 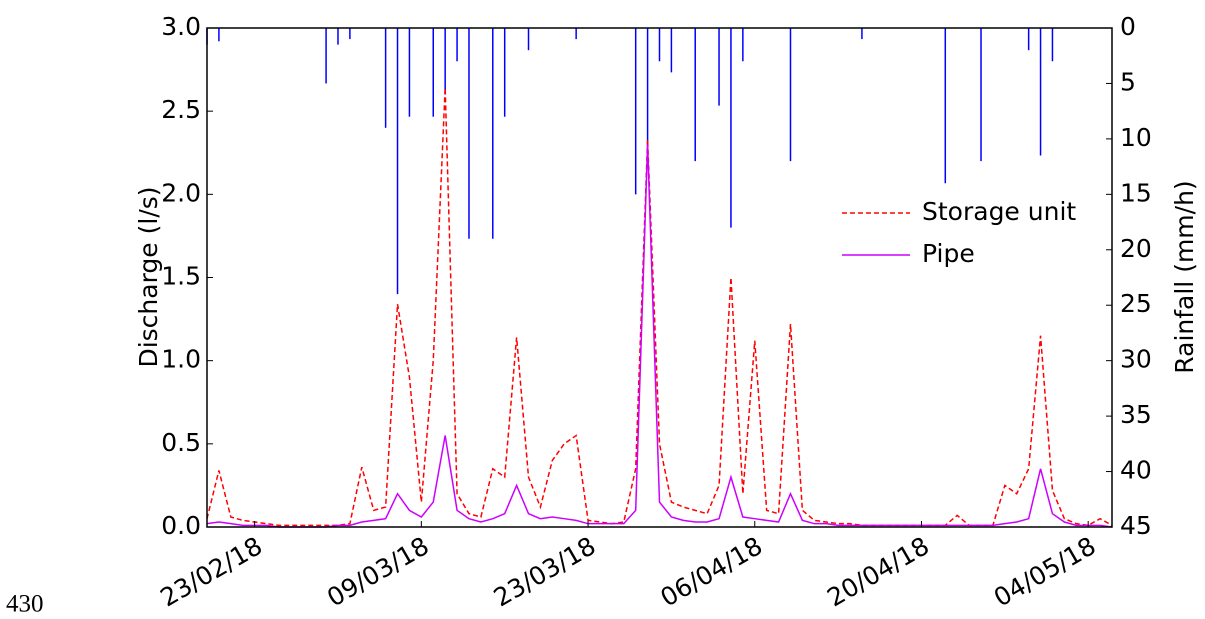 I want to click on y2-tick-label: 10, so click(x=1136, y=137).